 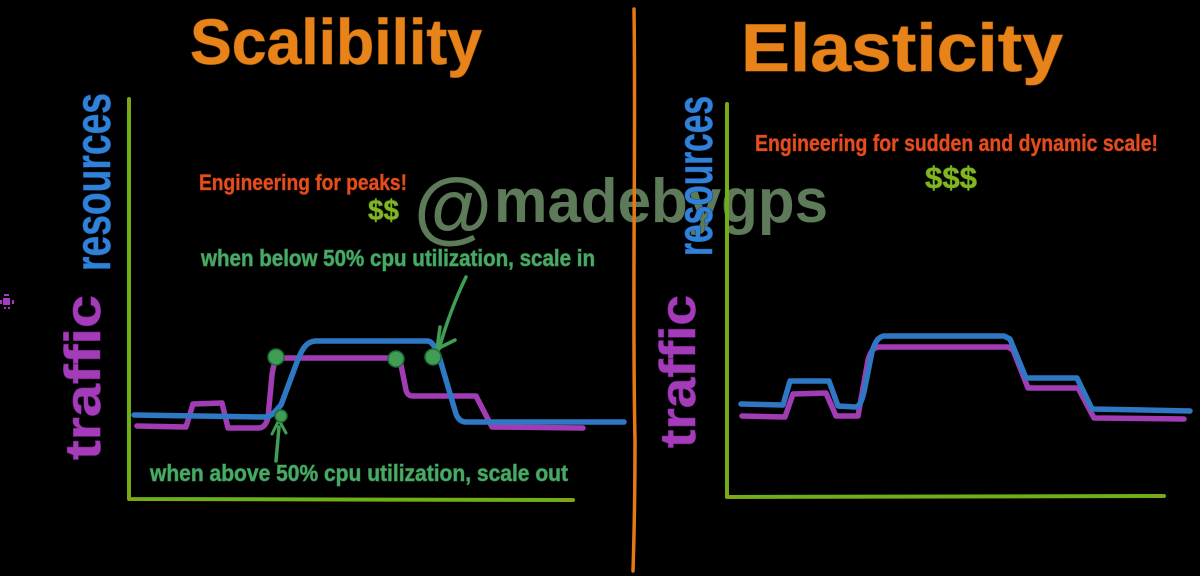 I want to click on svg-text: Scalibility, so click(x=336, y=42).